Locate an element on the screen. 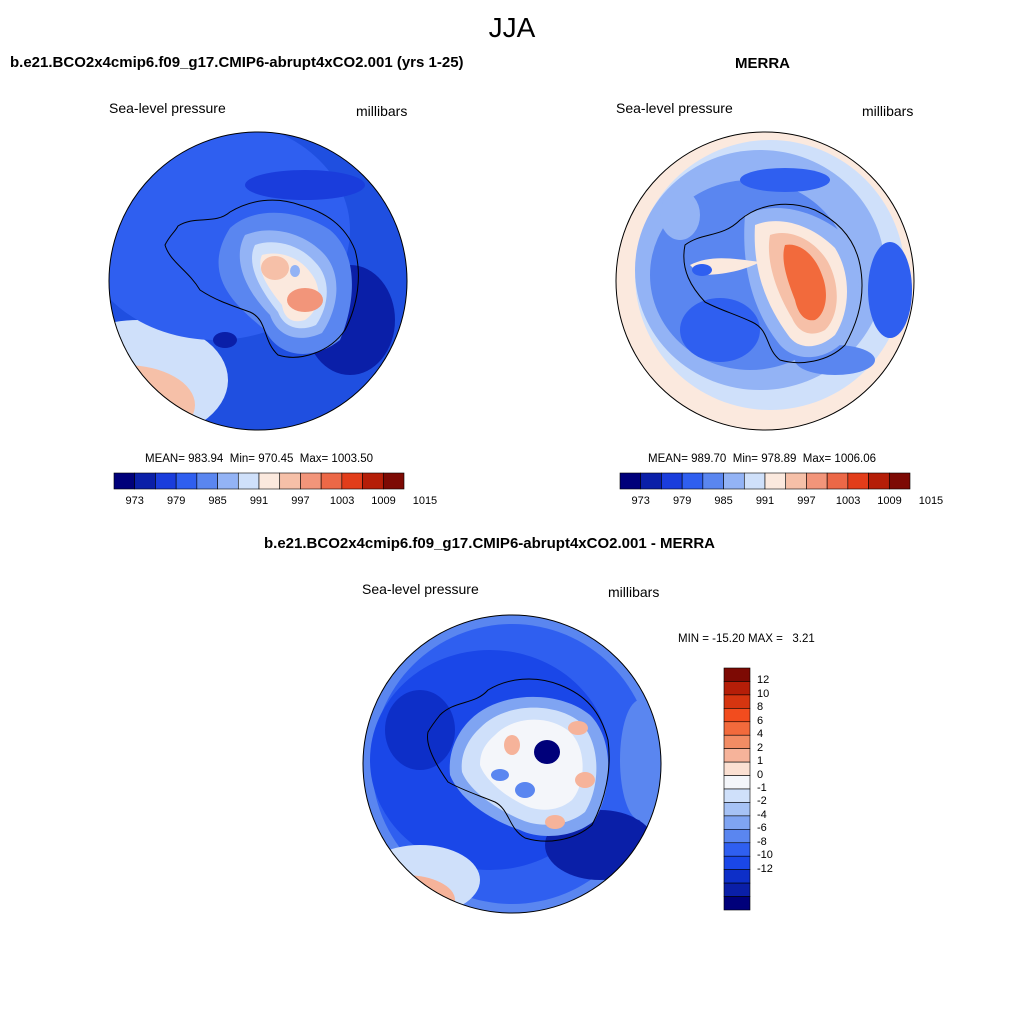  colorbar-tick-label: 8 is located at coordinates (760, 707).